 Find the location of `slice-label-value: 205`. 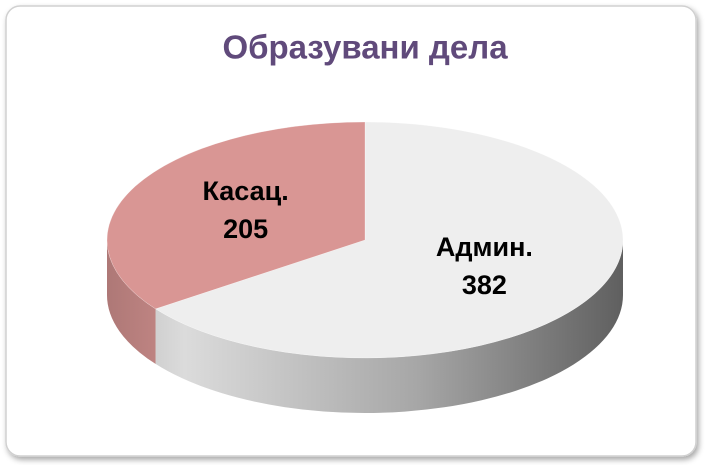

slice-label-value: 205 is located at coordinates (245, 229).